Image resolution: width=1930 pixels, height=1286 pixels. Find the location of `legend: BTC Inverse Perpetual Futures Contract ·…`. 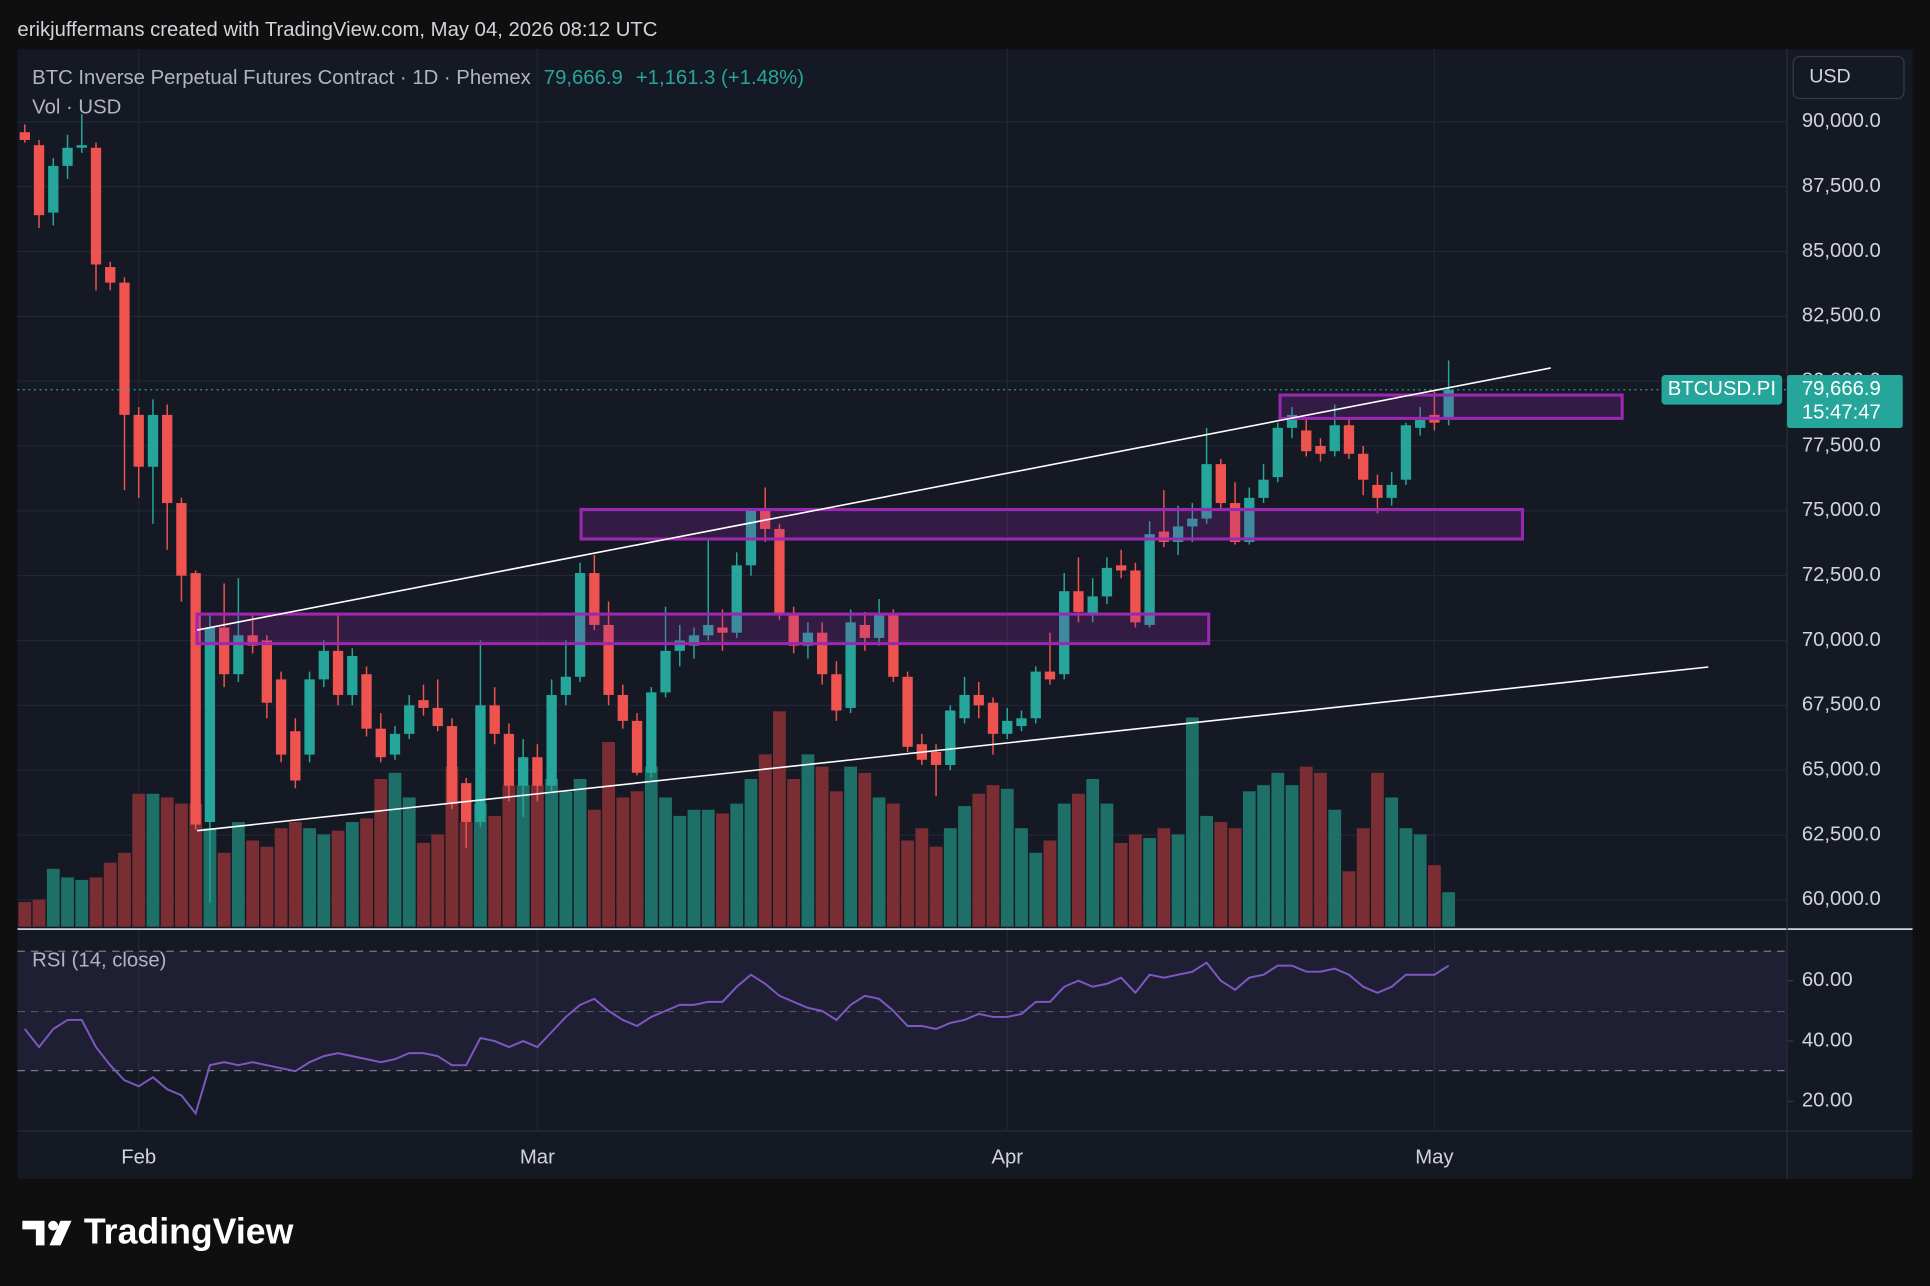

legend: BTC Inverse Perpetual Futures Contract ·… is located at coordinates (418, 78).